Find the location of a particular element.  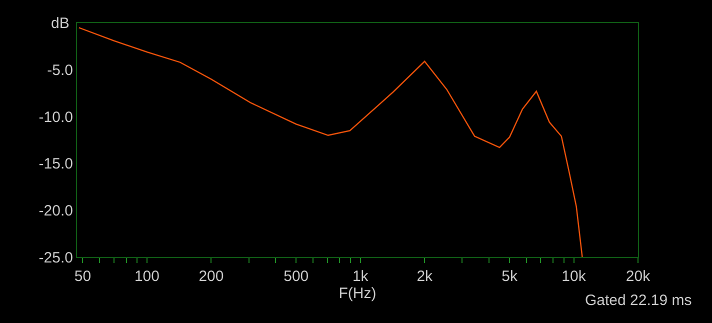

x-tick-label: 1k is located at coordinates (360, 276).